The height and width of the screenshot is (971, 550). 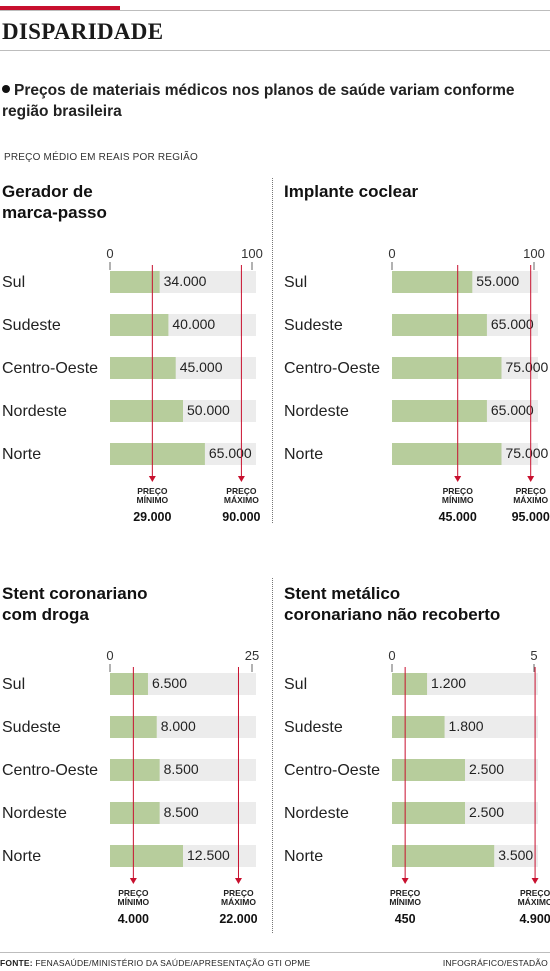 What do you see at coordinates (351, 191) in the screenshot?
I see `panel-title-line: Implante coclear` at bounding box center [351, 191].